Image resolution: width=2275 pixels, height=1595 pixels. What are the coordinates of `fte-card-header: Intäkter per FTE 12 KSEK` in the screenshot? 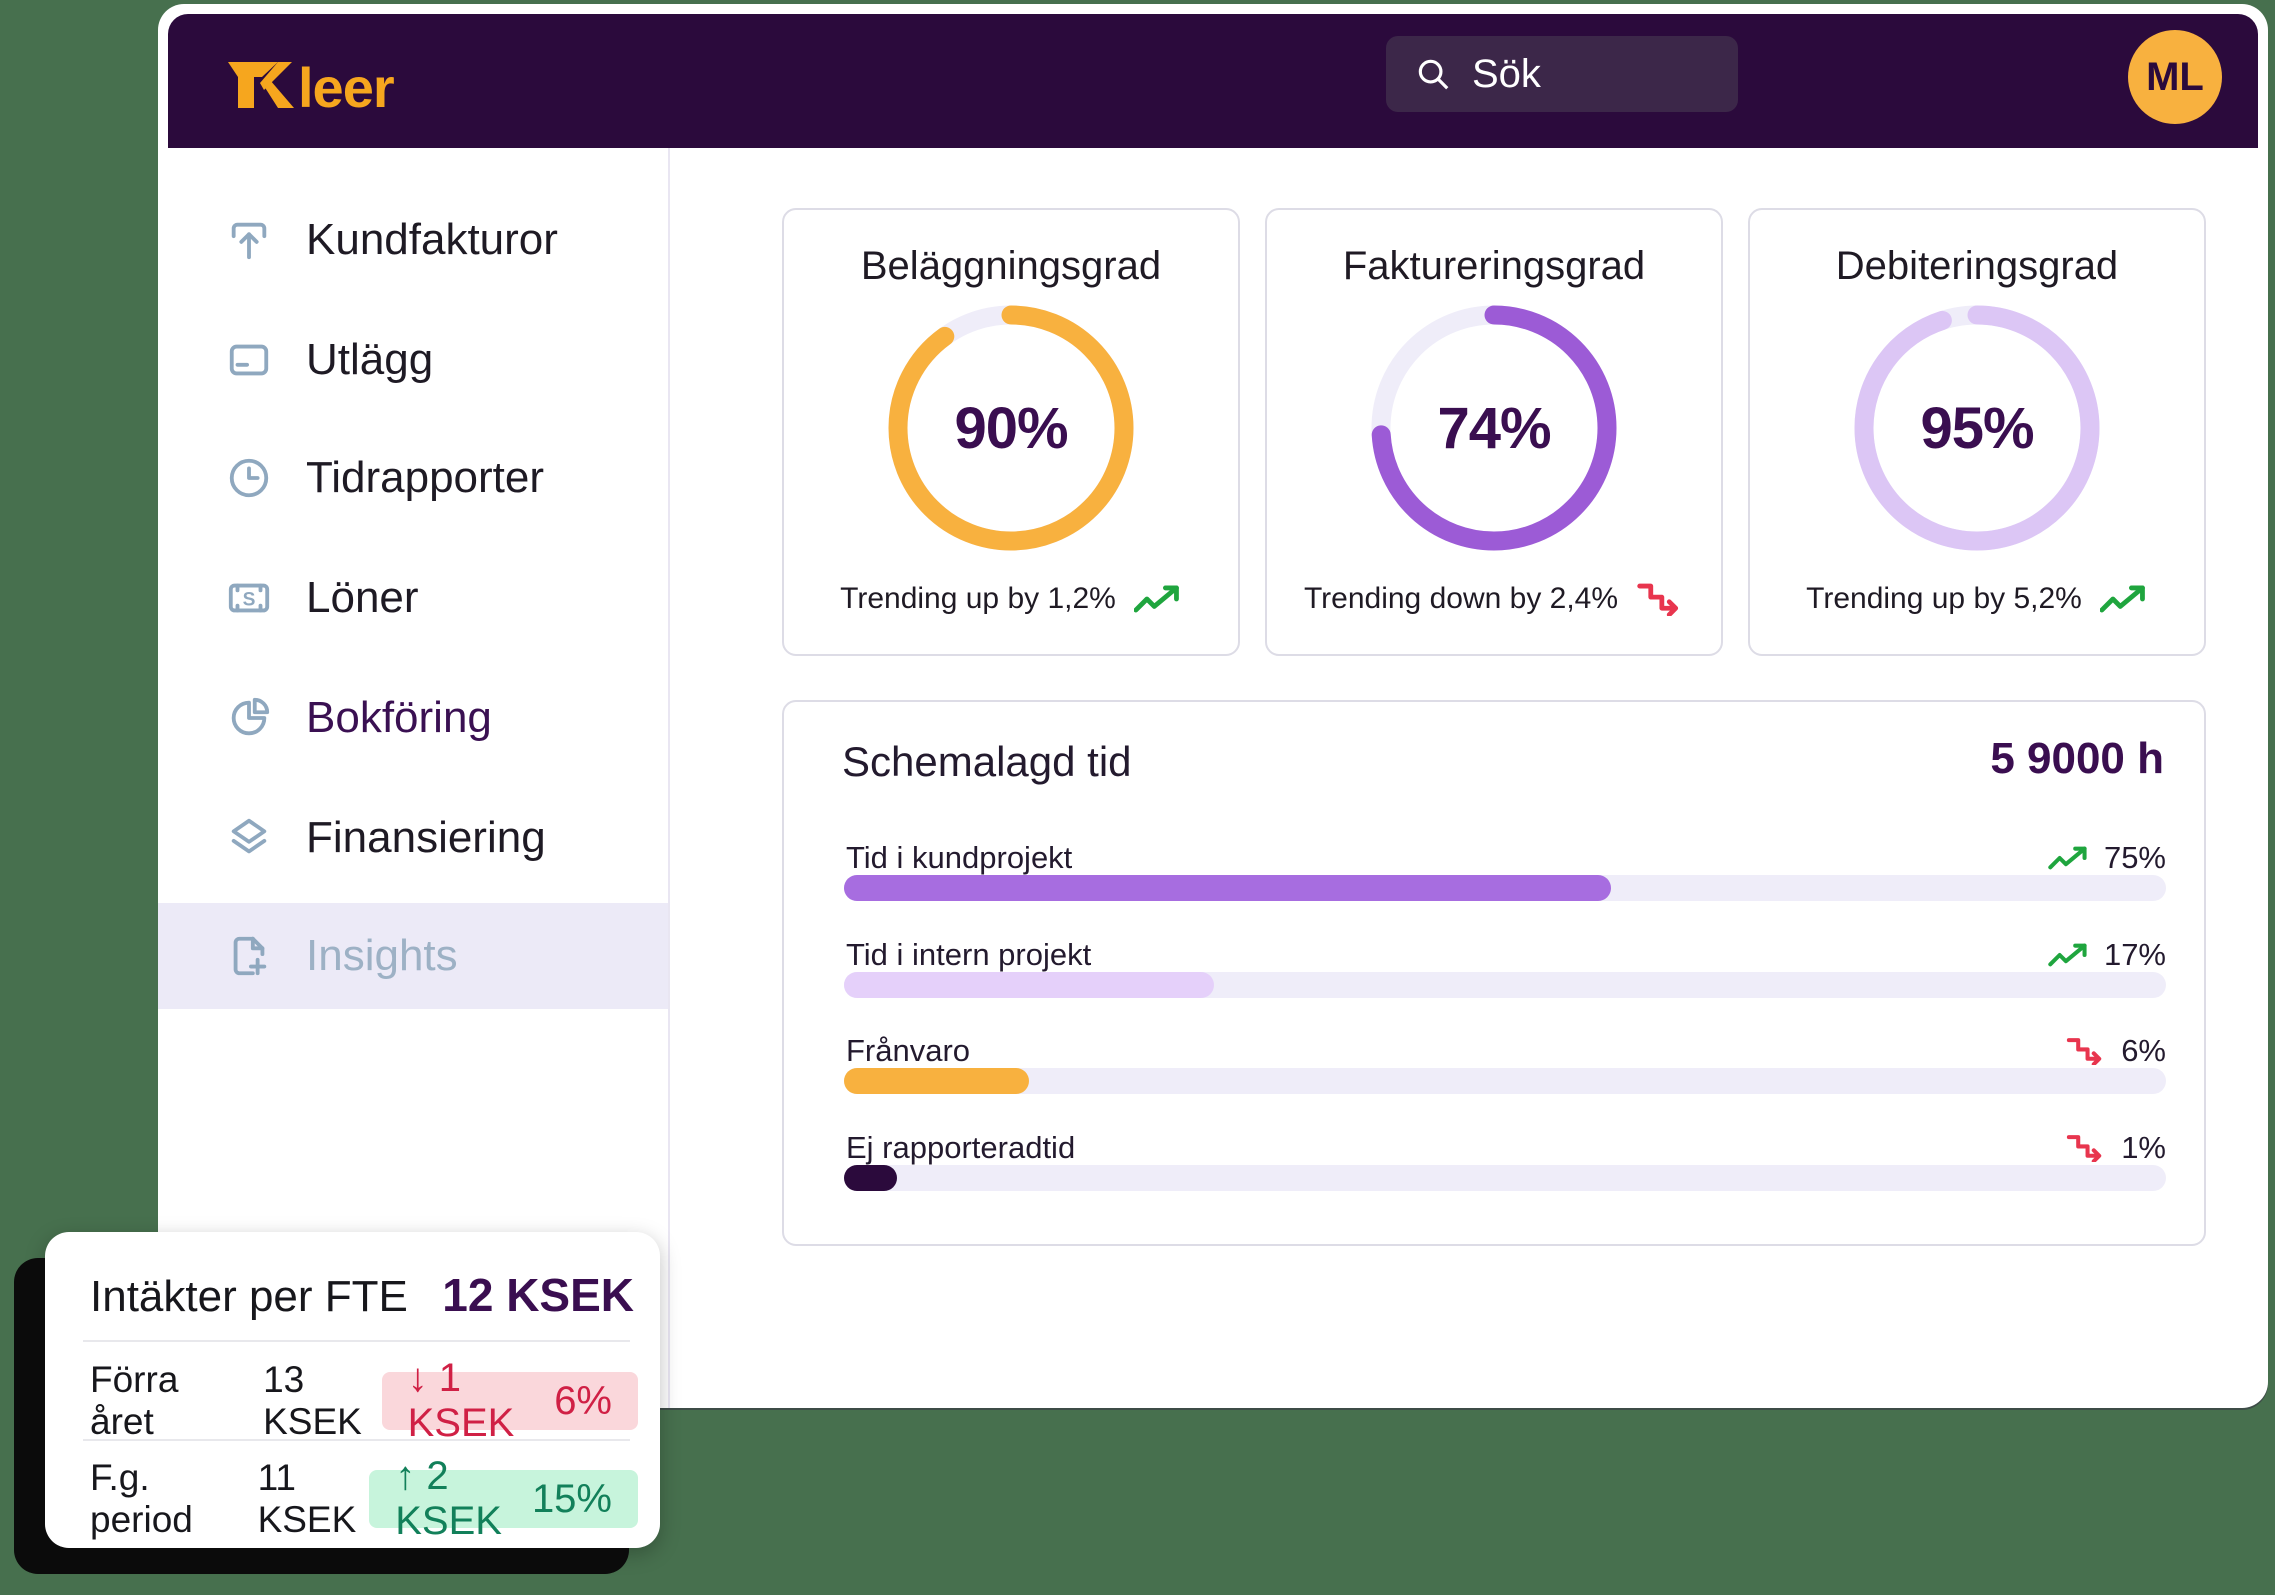 It's located at (362, 1295).